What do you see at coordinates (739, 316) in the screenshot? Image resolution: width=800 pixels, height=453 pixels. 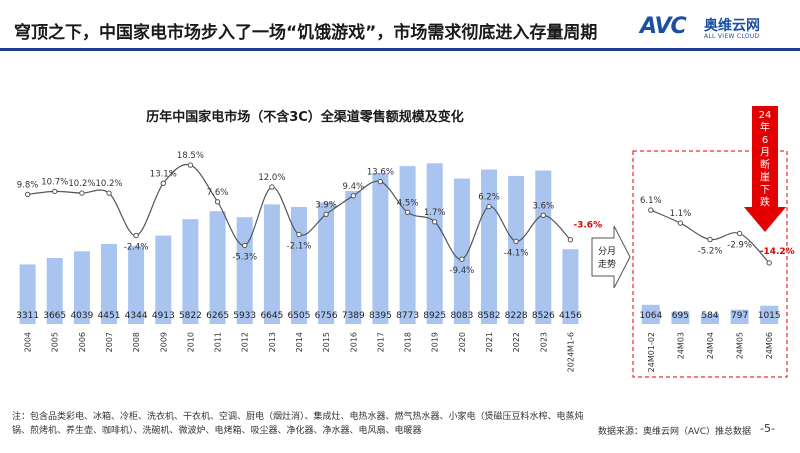 I see `bar-24M05` at bounding box center [739, 316].